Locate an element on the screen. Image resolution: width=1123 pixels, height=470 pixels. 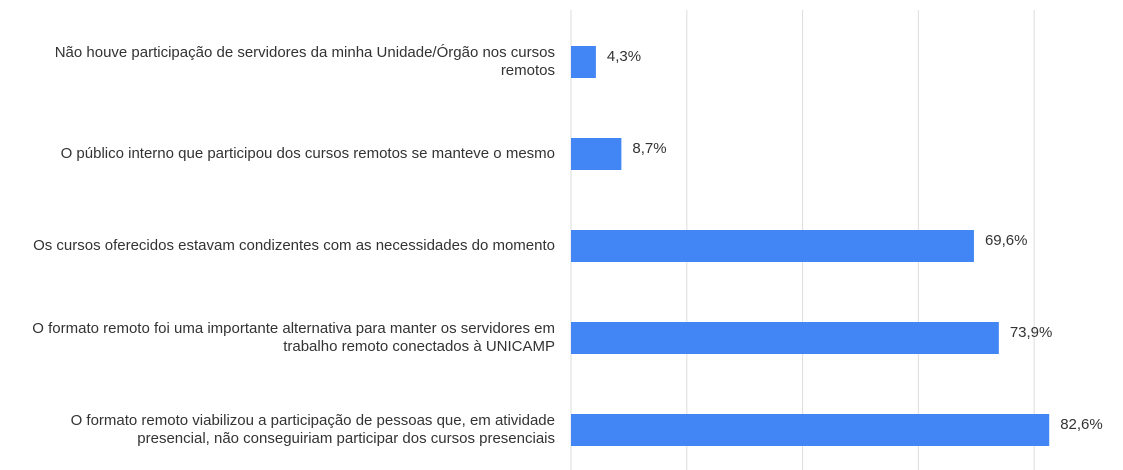
value-label: 8,7% is located at coordinates (649, 148).